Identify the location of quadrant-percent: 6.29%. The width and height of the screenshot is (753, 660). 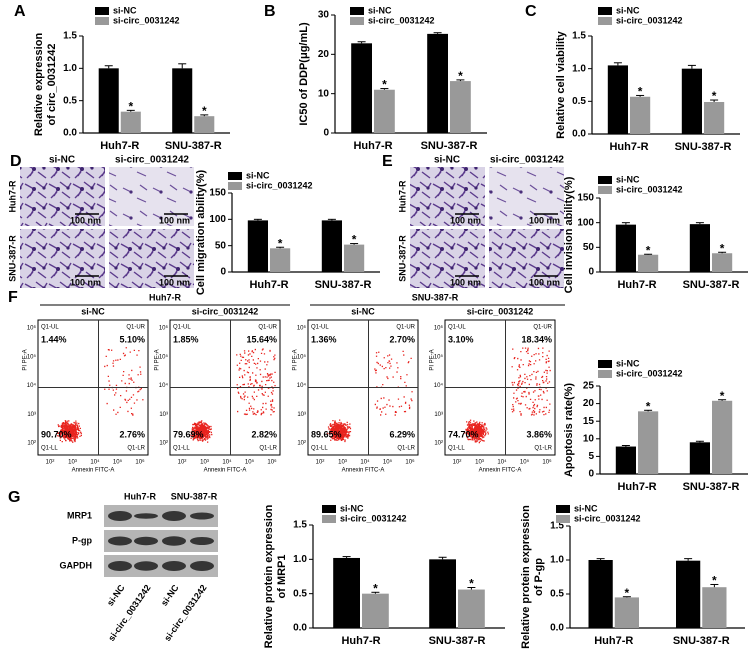
(402, 434).